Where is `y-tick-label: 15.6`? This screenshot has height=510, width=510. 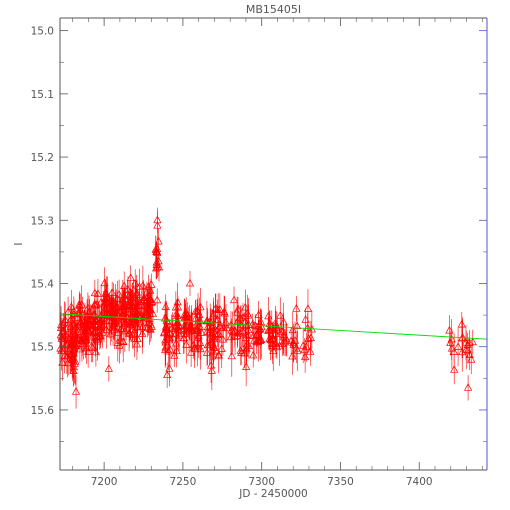 y-tick-label: 15.6 is located at coordinates (43, 411).